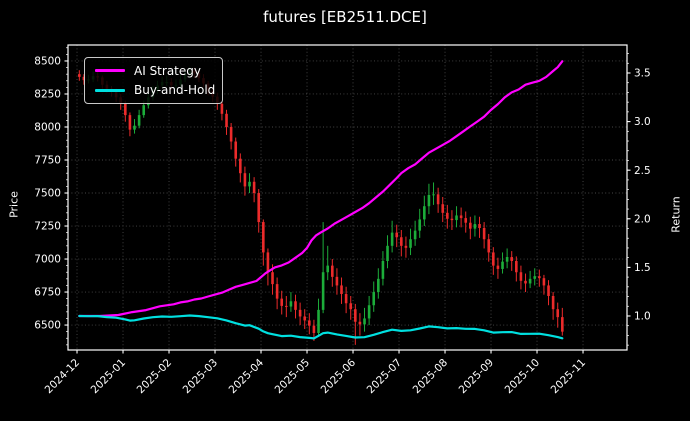  I want to click on x-tick-label: 2025-11, so click(569, 377).